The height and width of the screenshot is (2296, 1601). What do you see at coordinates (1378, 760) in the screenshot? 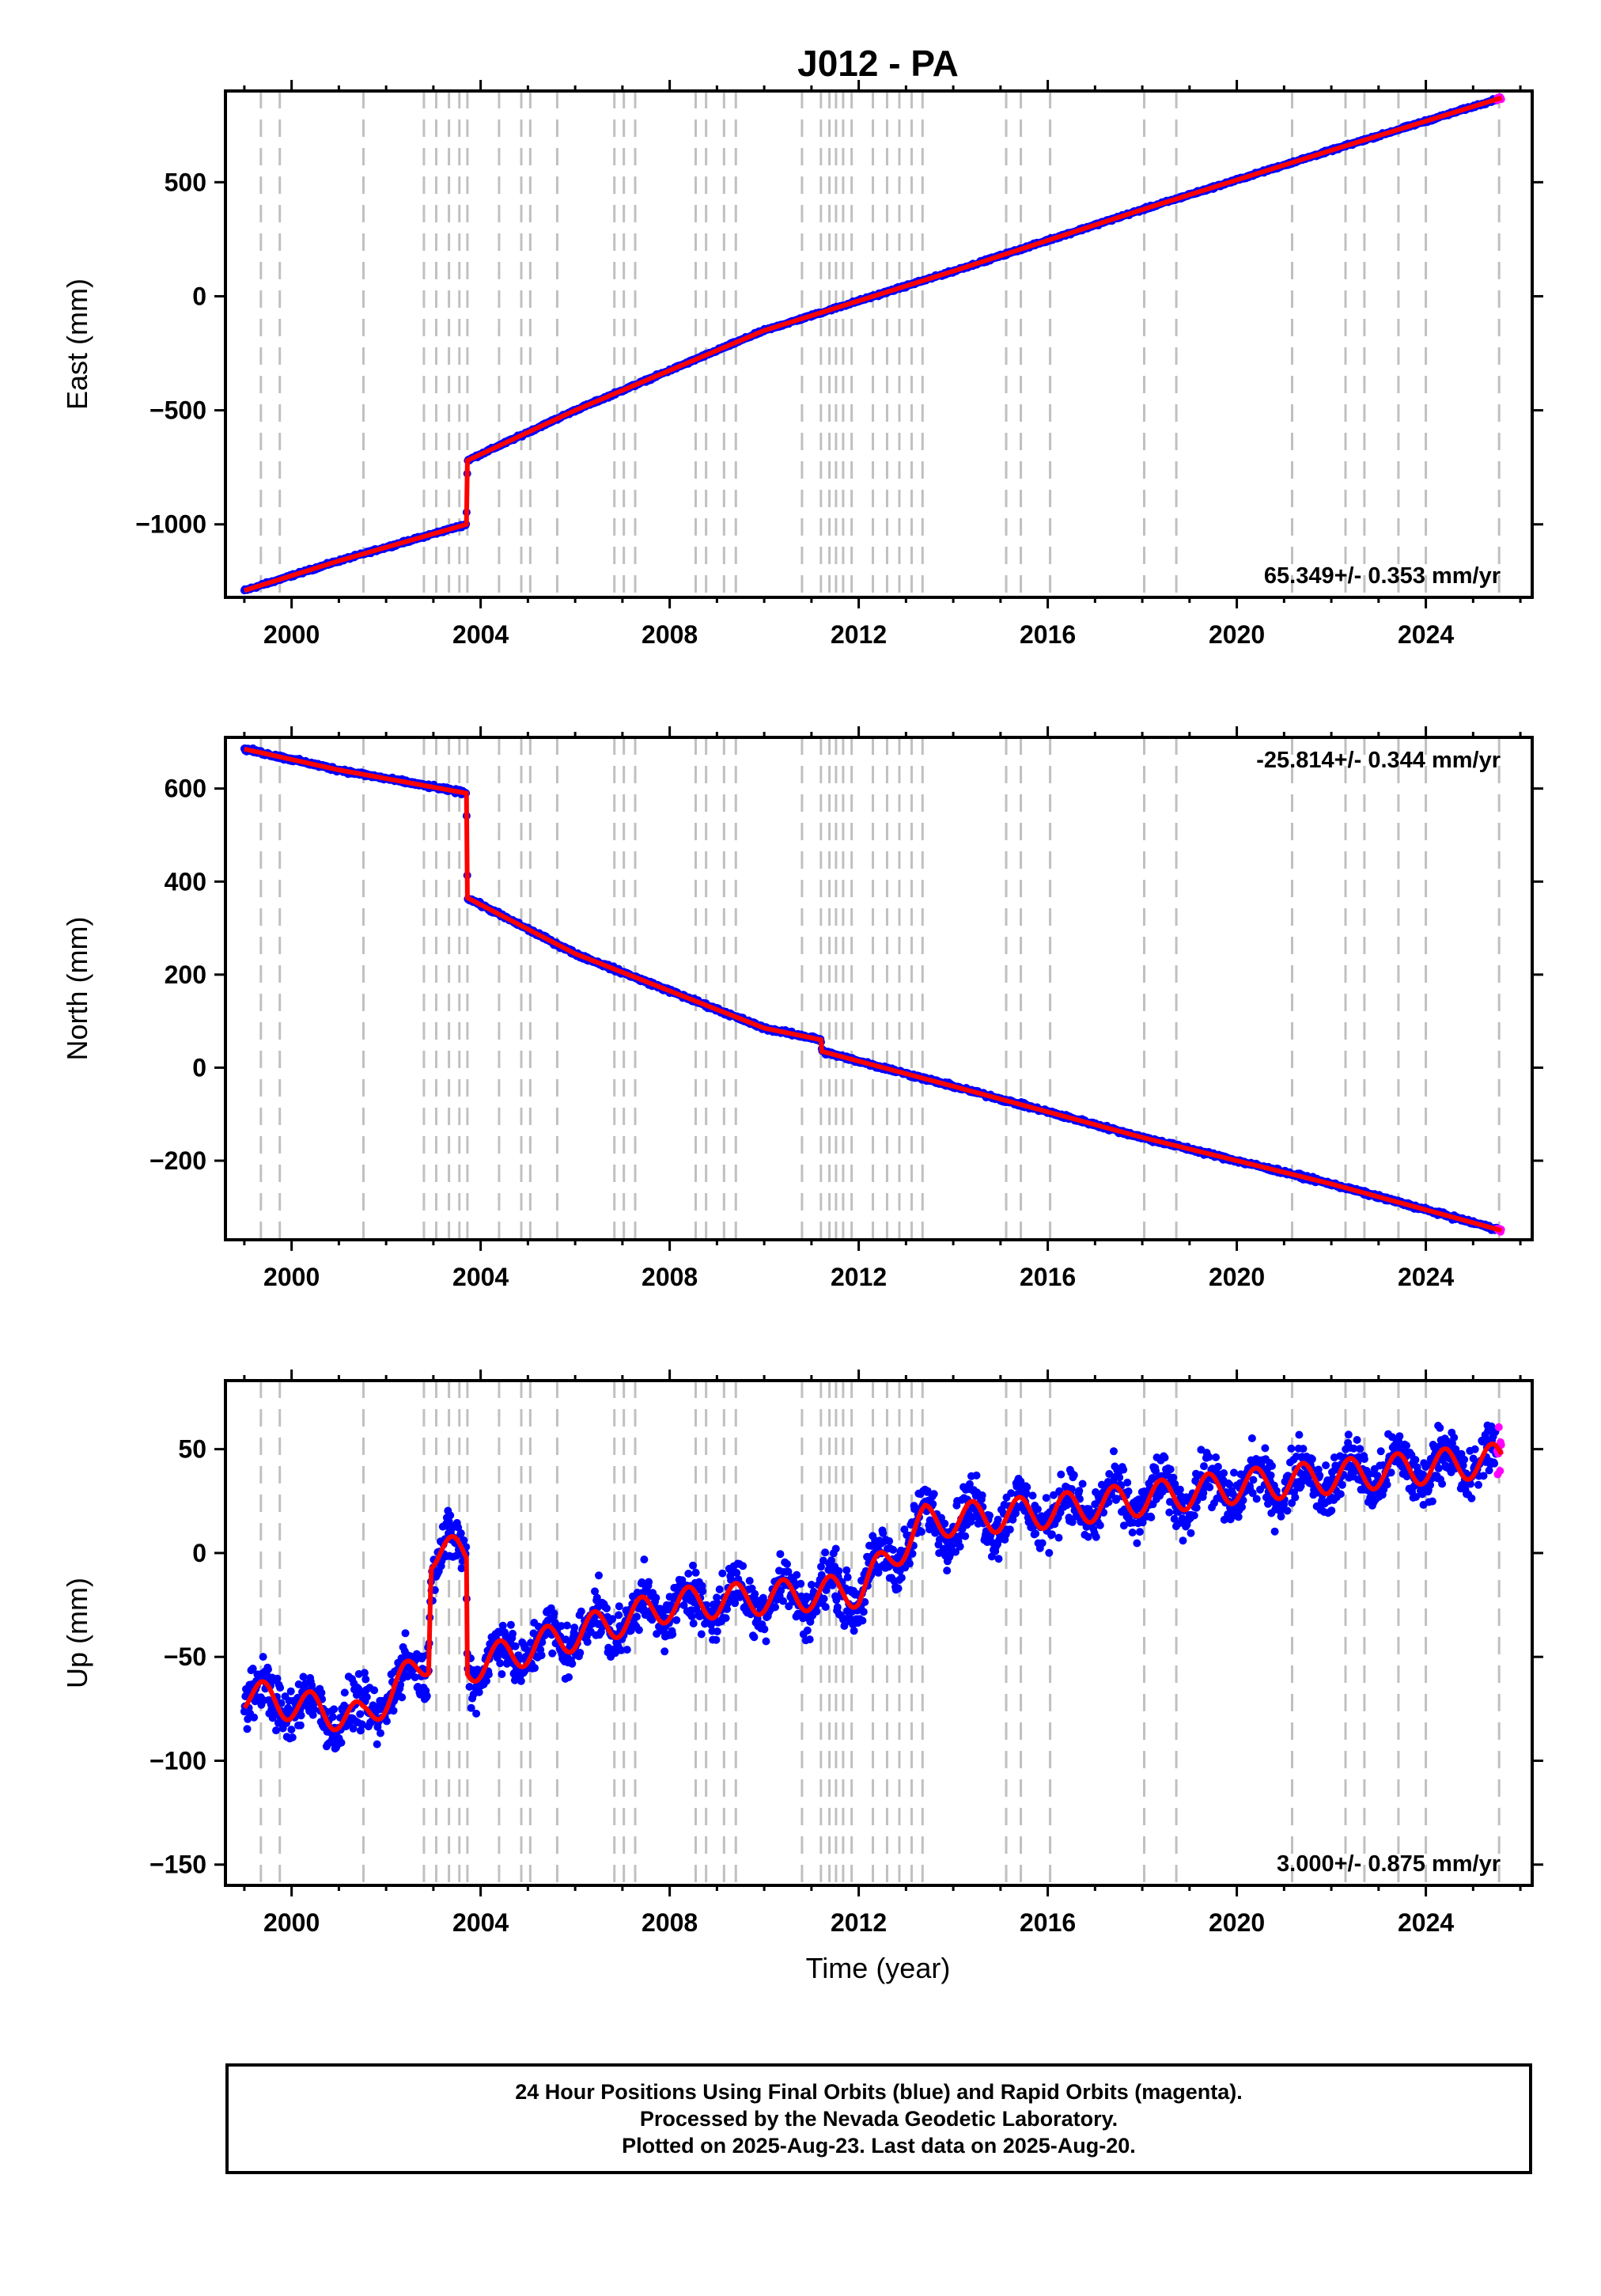
I see `velocity-label: -25.814+/- 0.344 mm/yr` at bounding box center [1378, 760].